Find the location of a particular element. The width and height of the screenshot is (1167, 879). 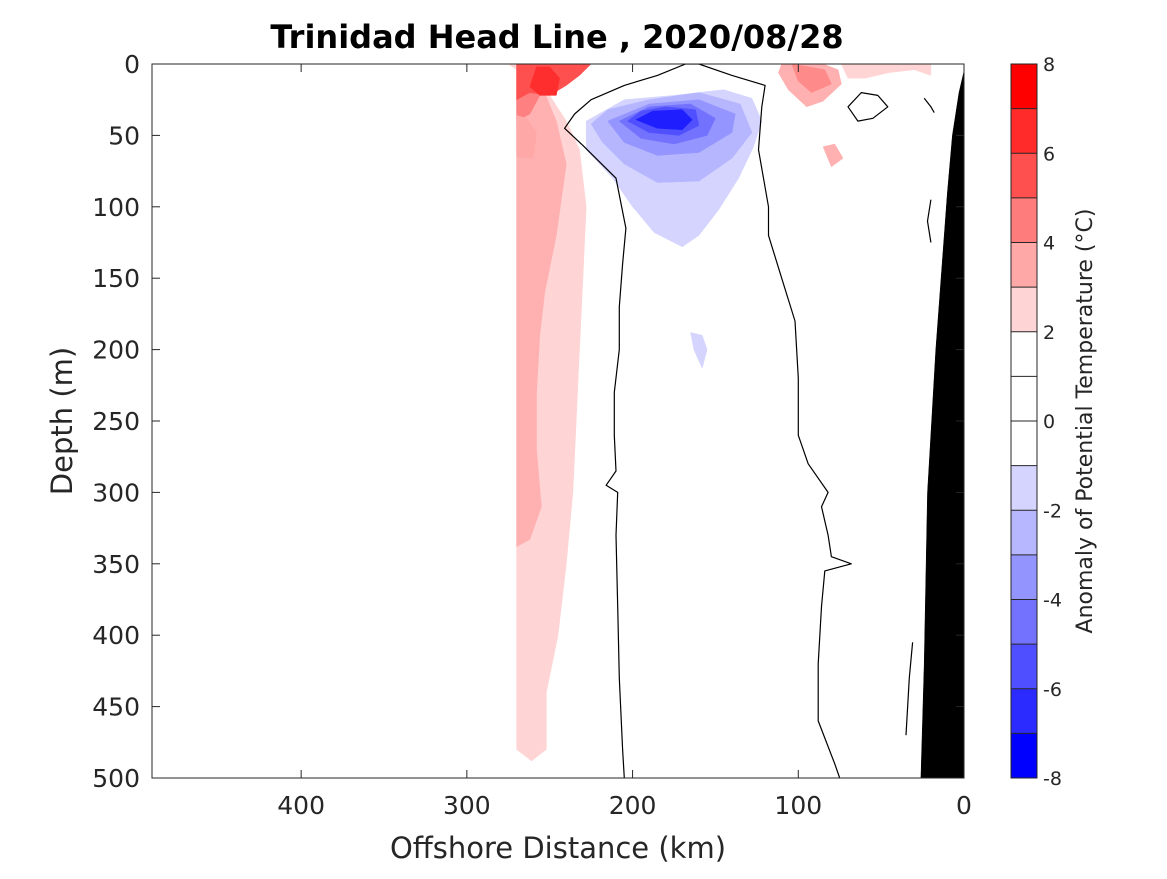

y-tick-label: 450 is located at coordinates (116, 707).